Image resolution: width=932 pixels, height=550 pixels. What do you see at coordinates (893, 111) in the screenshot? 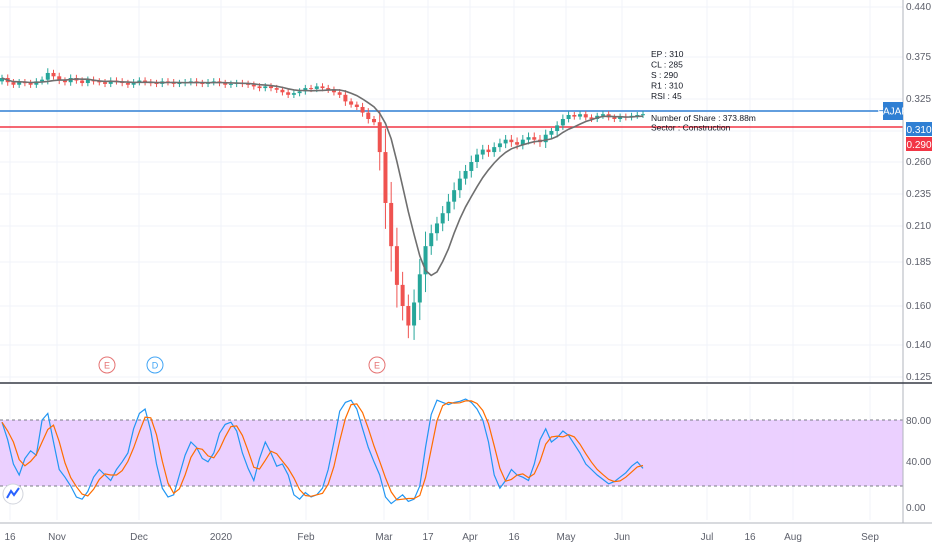
I see `ticker-badge` at bounding box center [893, 111].